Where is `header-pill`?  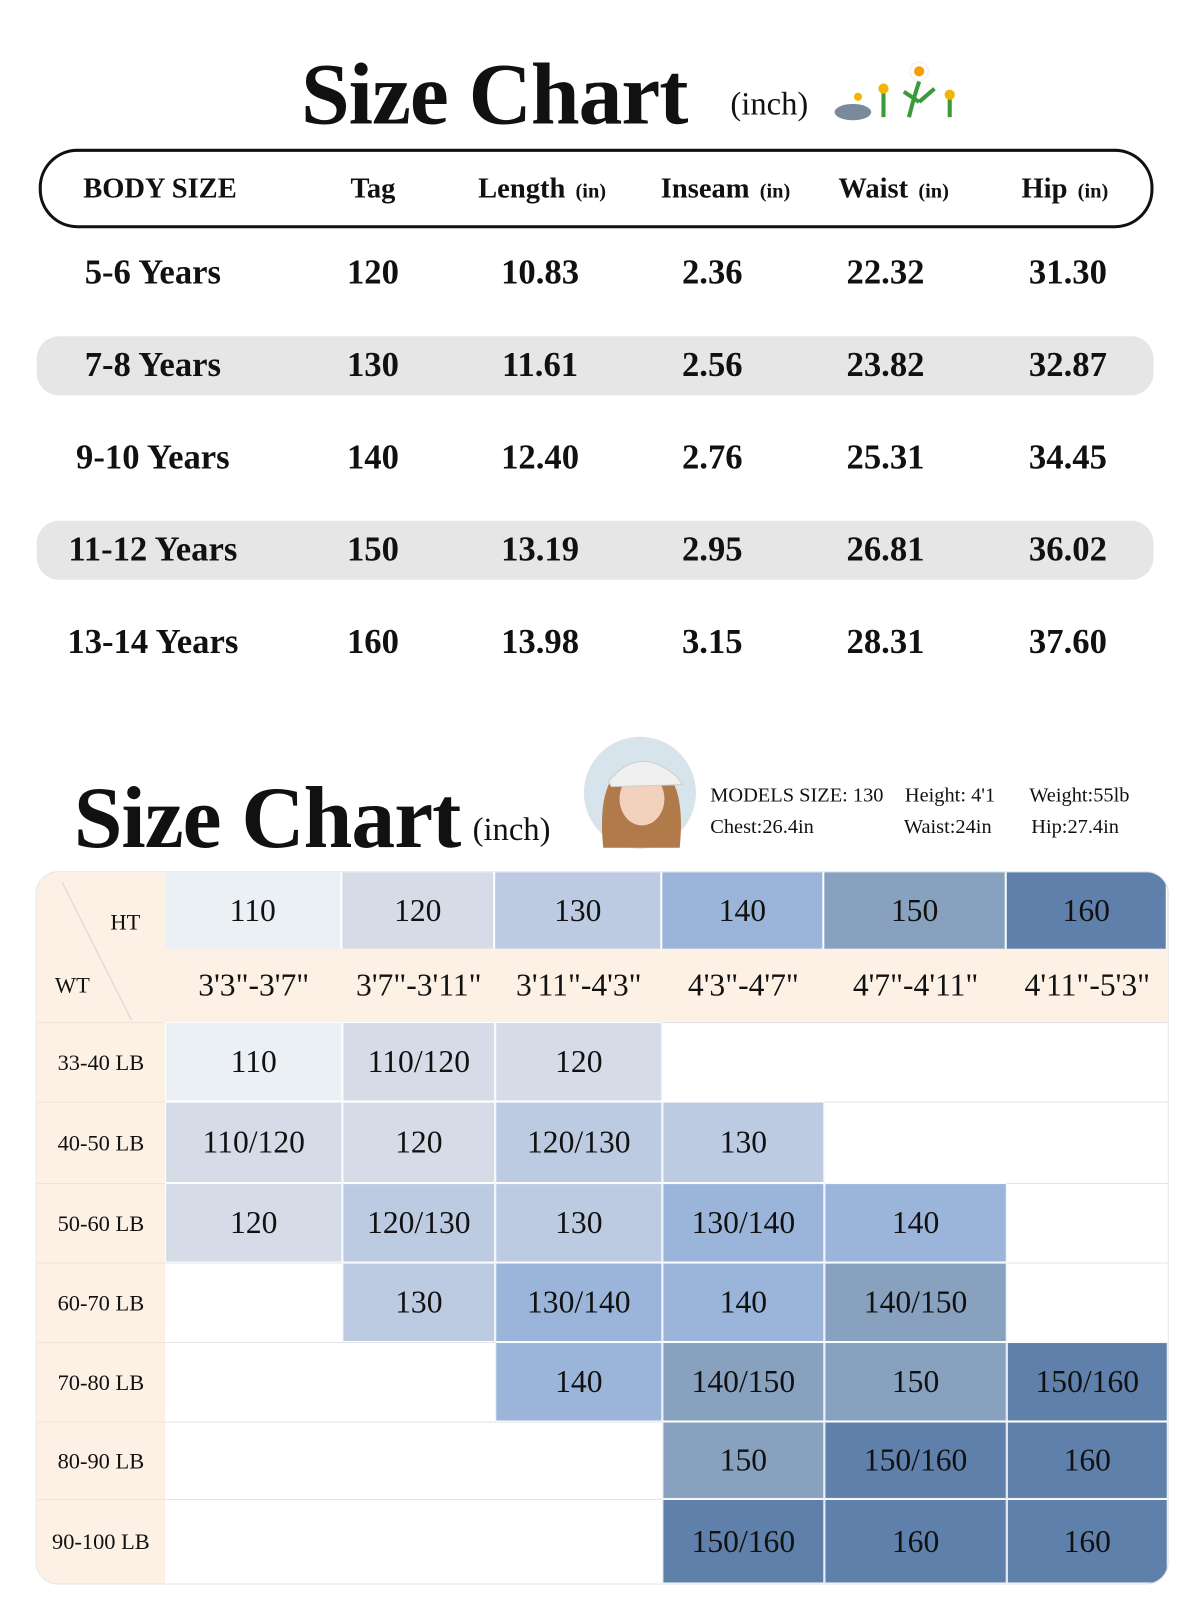
header-pill is located at coordinates (596, 188).